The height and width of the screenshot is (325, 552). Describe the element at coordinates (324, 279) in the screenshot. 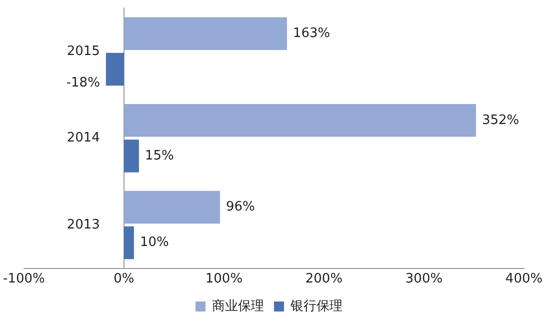

I see `x-tick-label: 200%` at that location.